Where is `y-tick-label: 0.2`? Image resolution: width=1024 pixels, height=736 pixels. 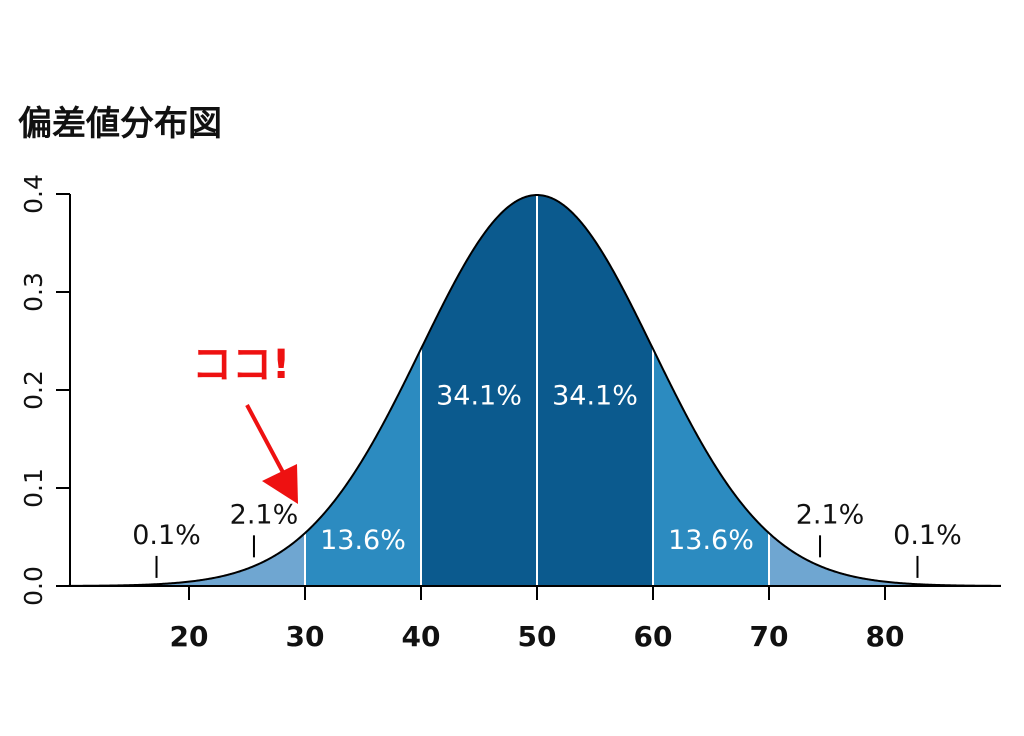 y-tick-label: 0.2 is located at coordinates (33, 390).